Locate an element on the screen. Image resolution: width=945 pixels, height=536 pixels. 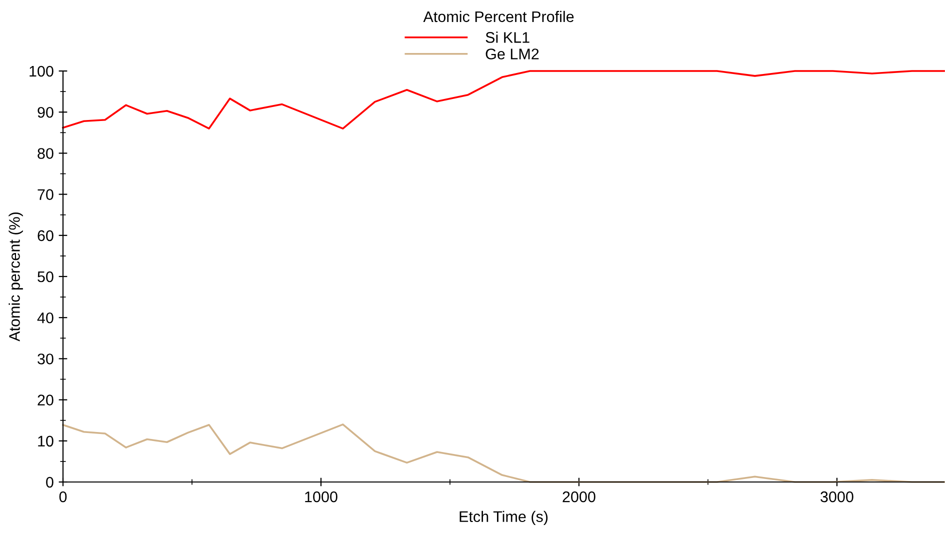
y-axis-title: Atomic percent (%) is located at coordinates (15, 277).